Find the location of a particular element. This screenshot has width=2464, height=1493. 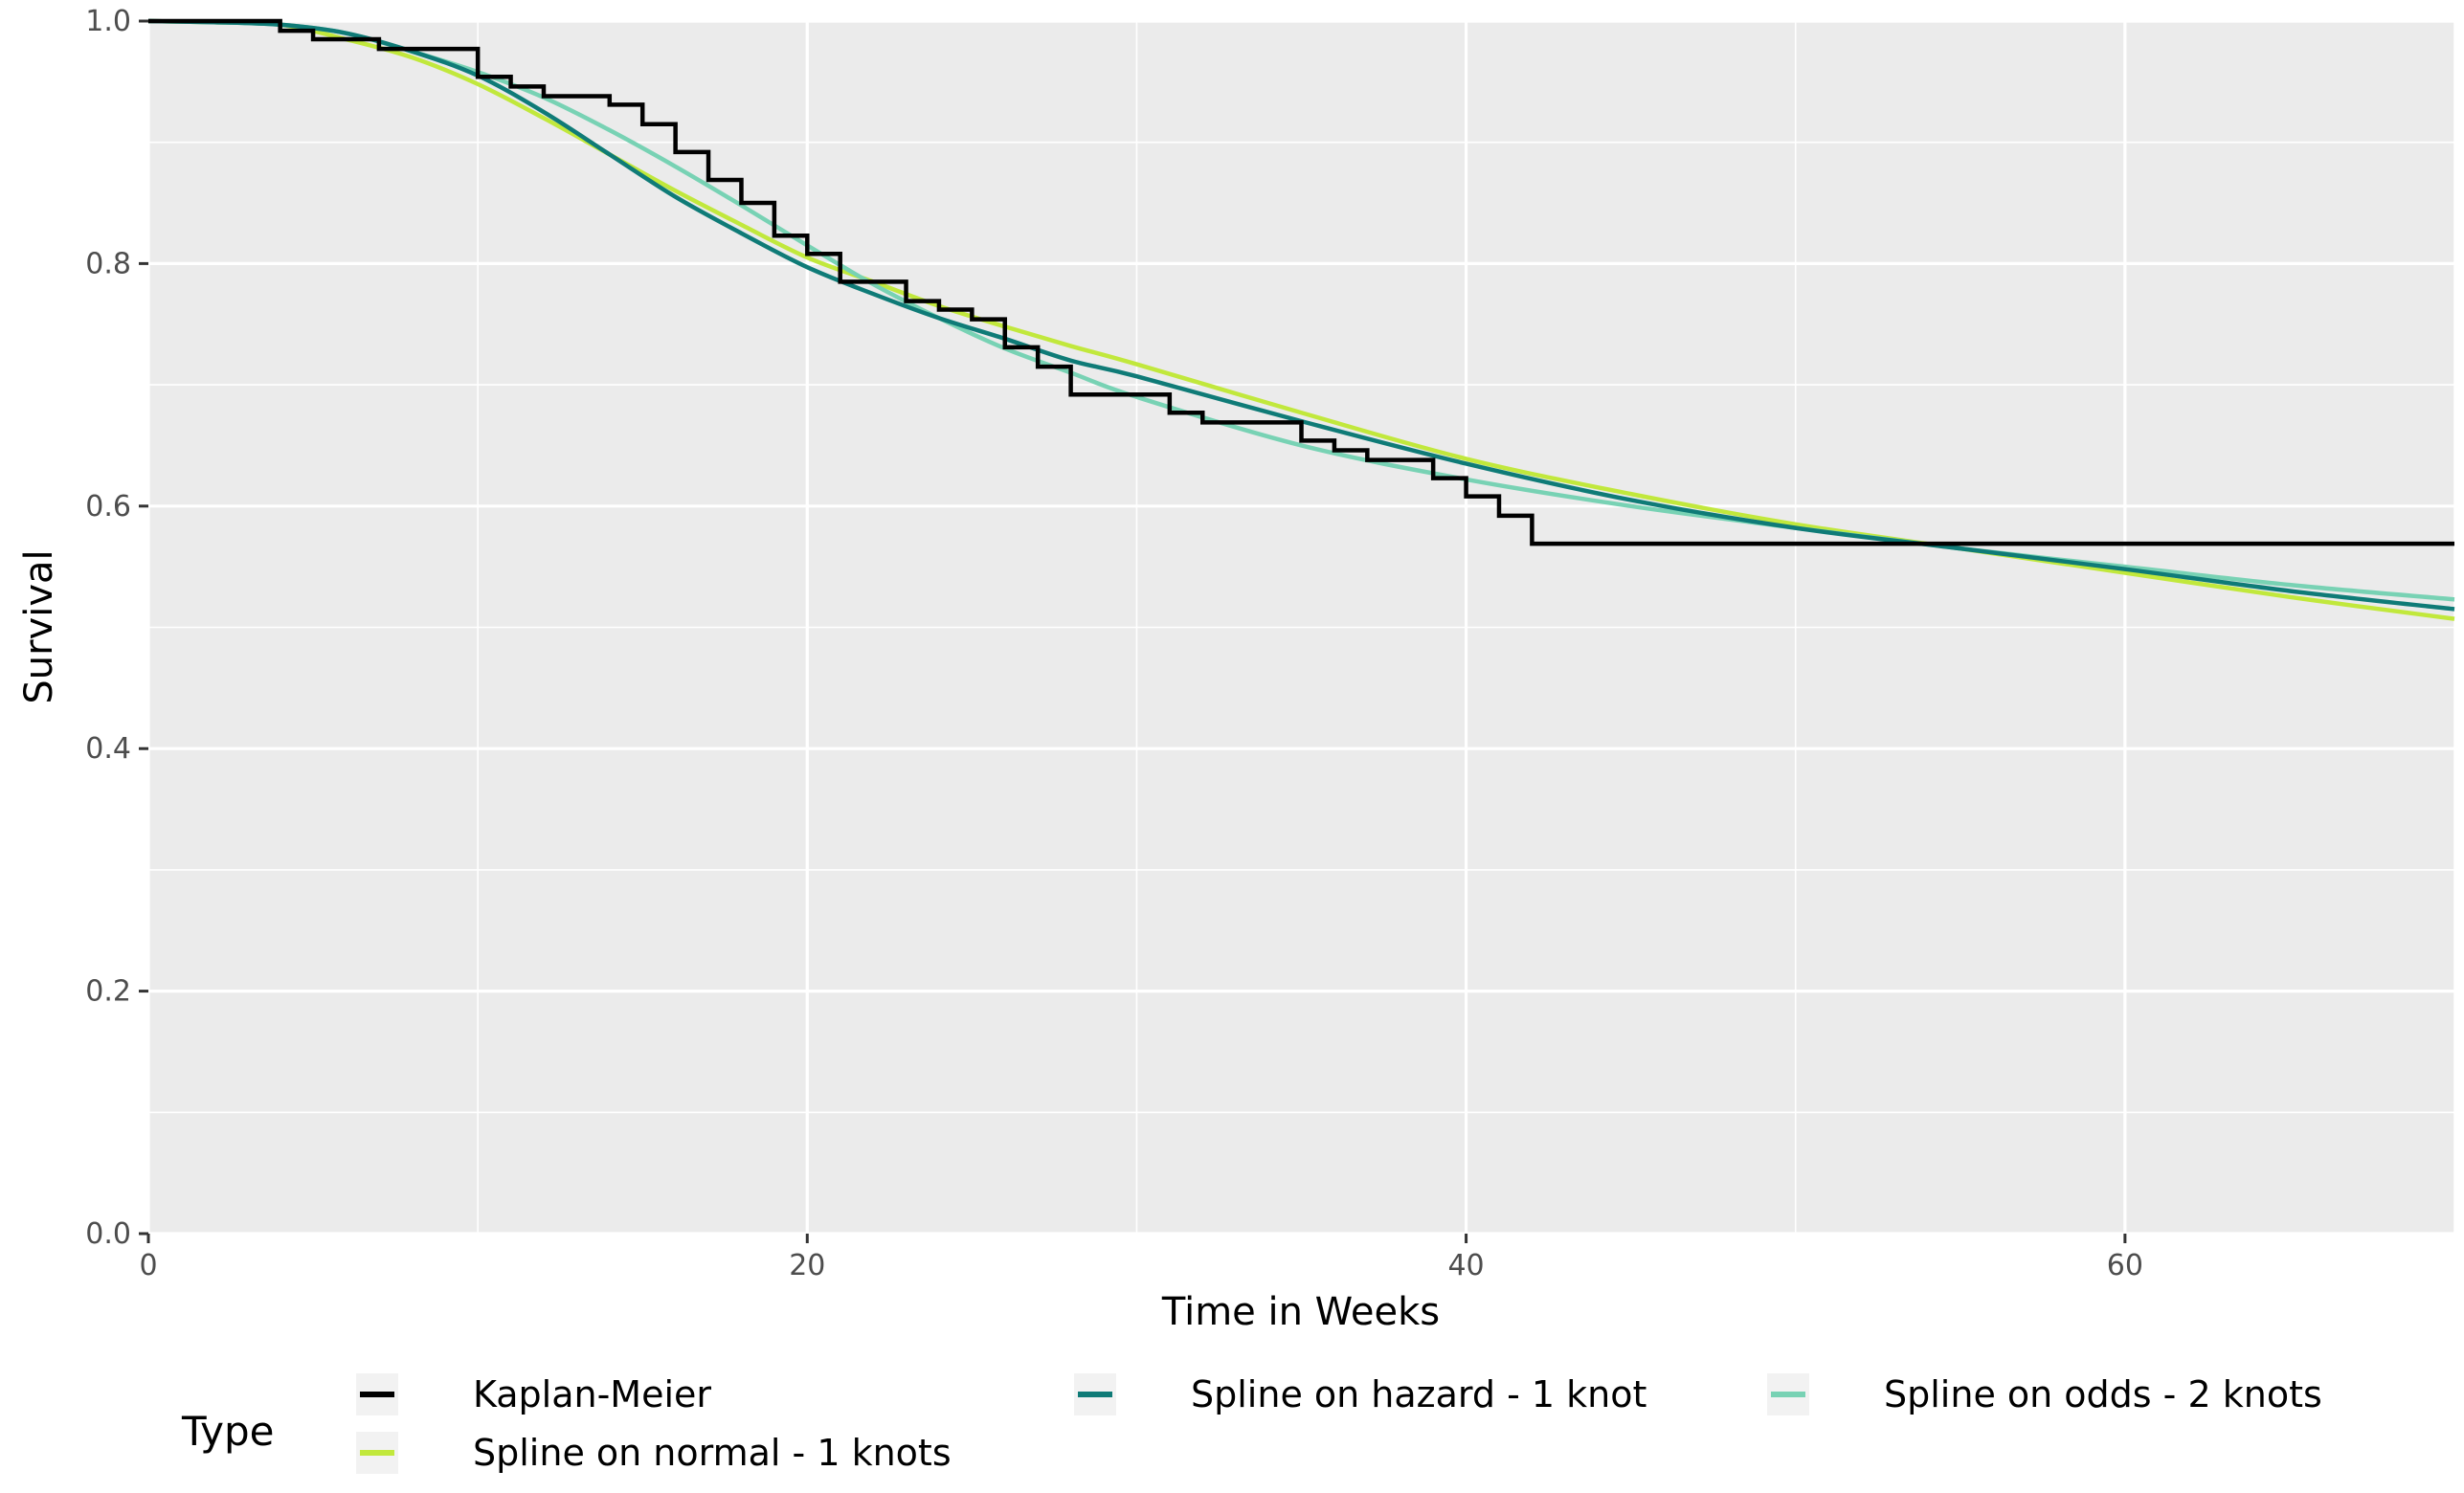

x-axis-title: Time in Weeks is located at coordinates (1301, 1312).